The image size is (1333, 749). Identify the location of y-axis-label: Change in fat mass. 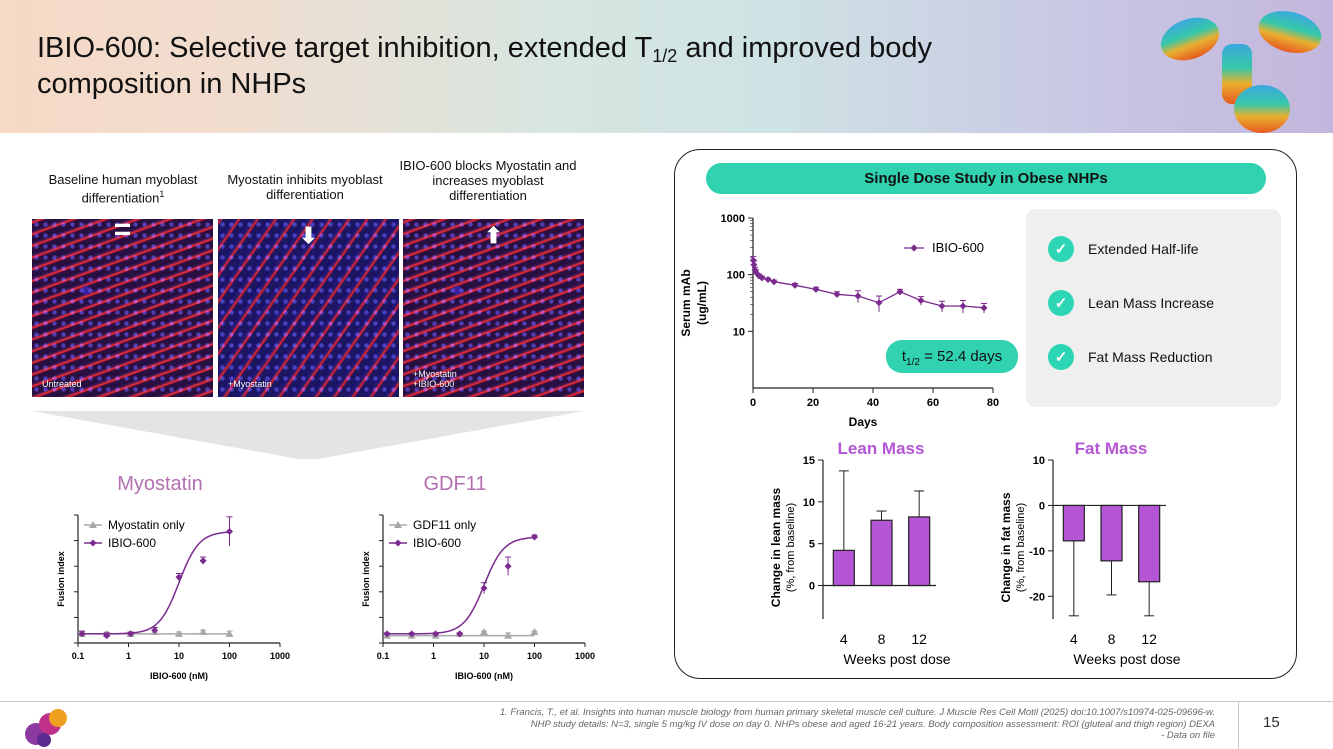
(1006, 547).